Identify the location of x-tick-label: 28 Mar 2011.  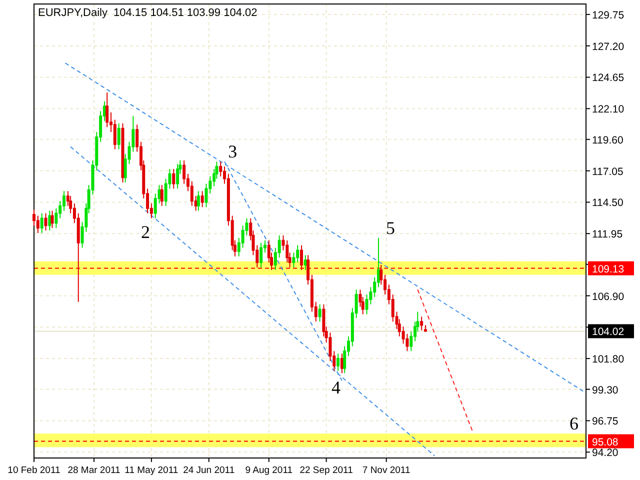
(94, 470).